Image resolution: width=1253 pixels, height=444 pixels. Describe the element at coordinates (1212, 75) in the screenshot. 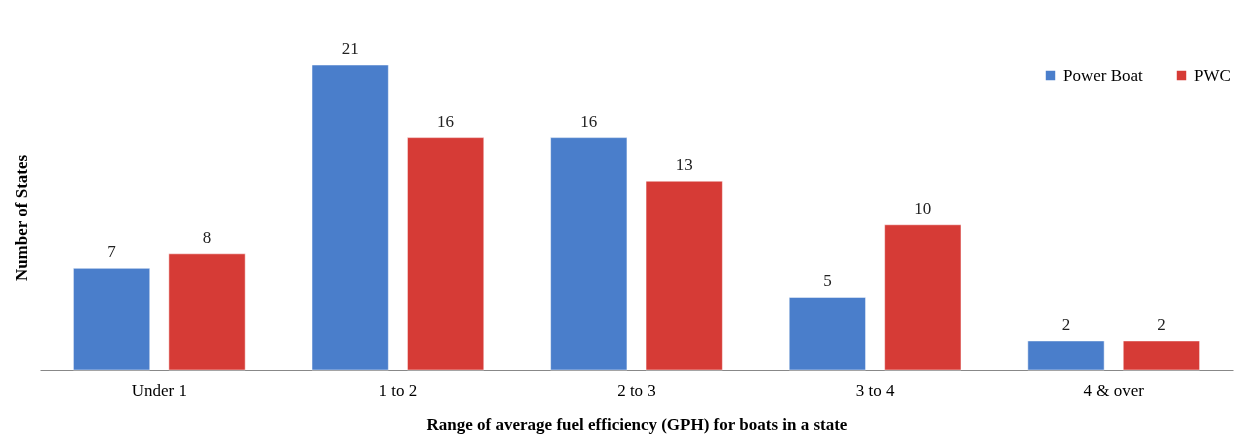

I see `legend-label: PWC` at that location.